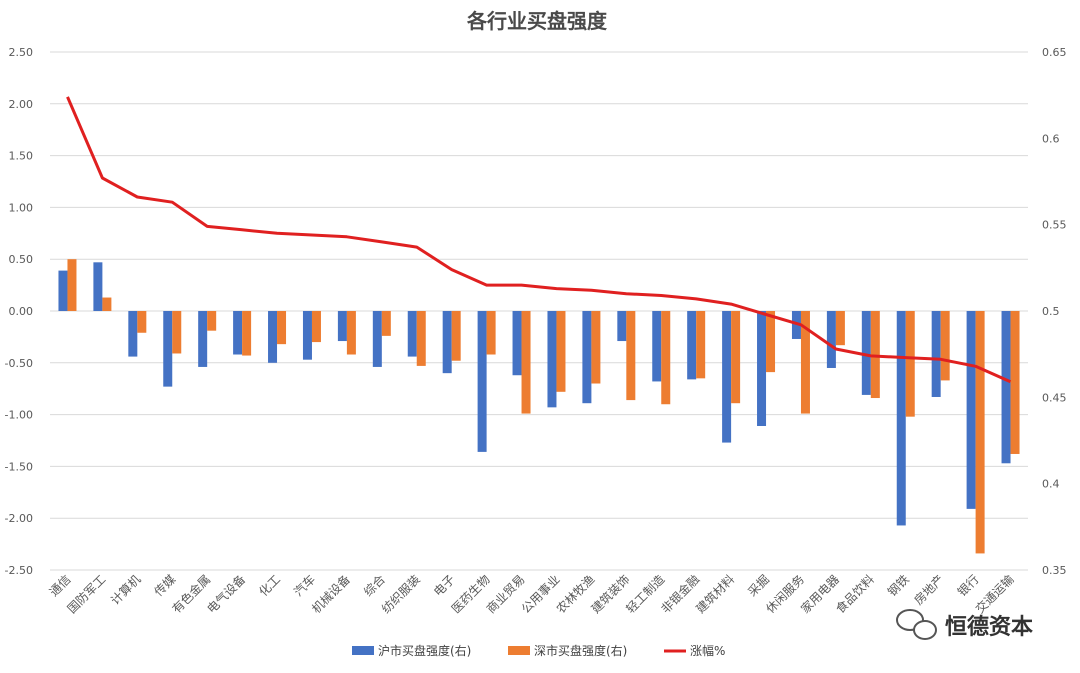 The width and height of the screenshot is (1080, 673). Describe the element at coordinates (21, 311) in the screenshot. I see `left-tick-label: 0.00` at that location.